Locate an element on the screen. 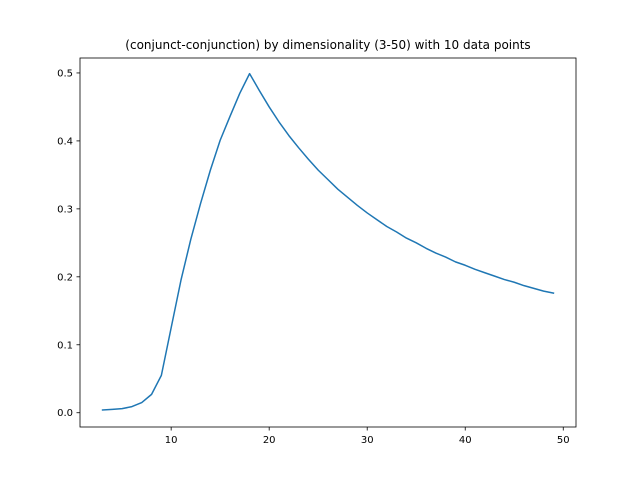  y-tick-label: 0.5 is located at coordinates (65, 73).